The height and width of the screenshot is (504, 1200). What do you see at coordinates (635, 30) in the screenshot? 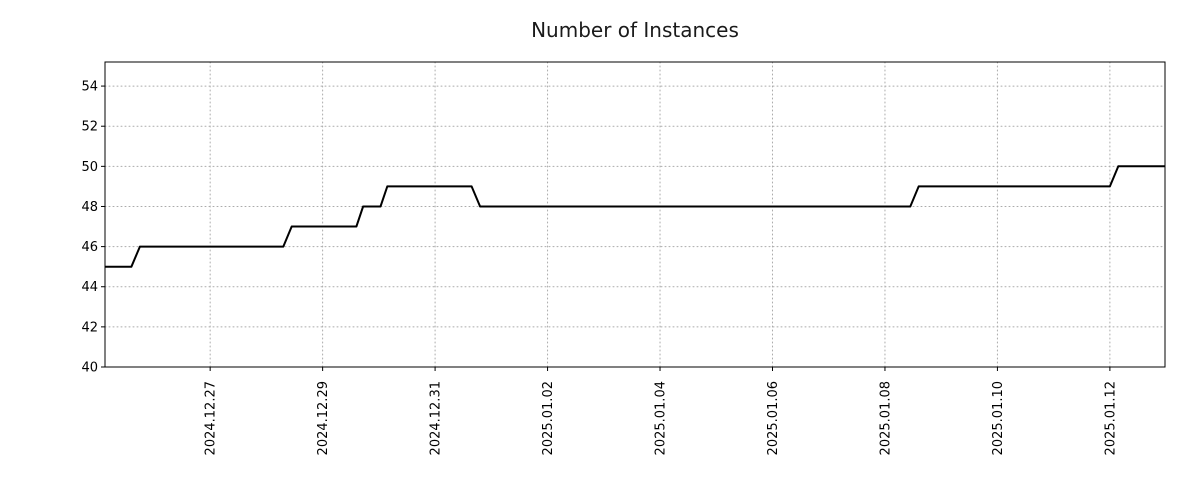
I see `chart-title: Number of Instances` at bounding box center [635, 30].